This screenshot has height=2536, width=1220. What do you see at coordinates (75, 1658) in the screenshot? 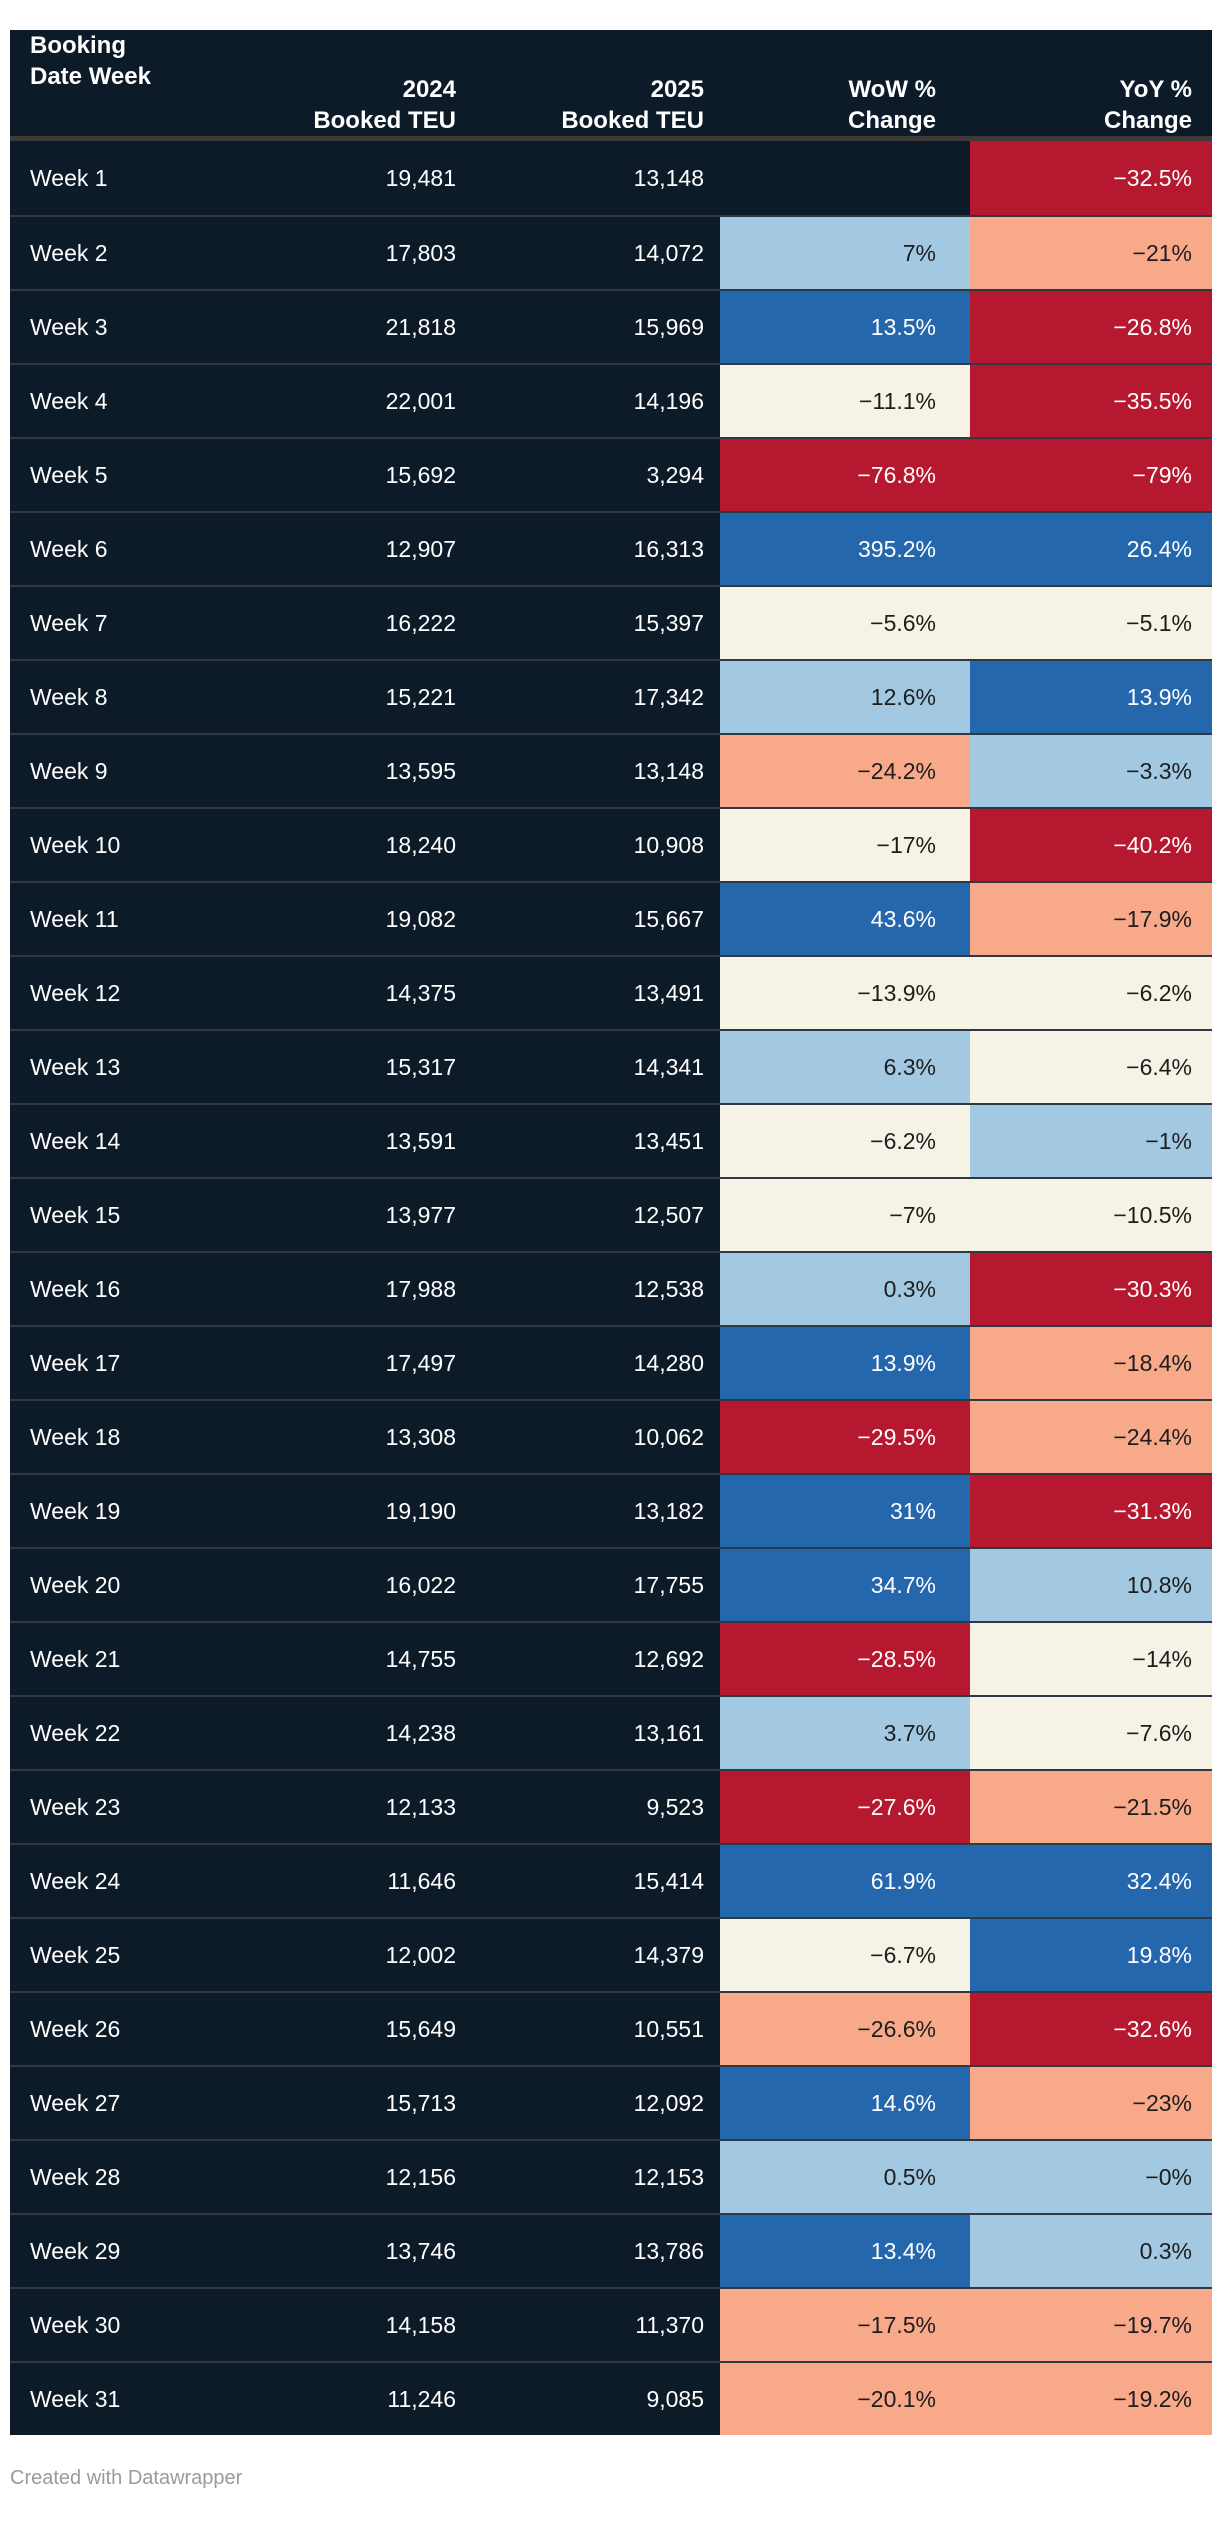
I see `week-label-cell: Week 21` at bounding box center [75, 1658].